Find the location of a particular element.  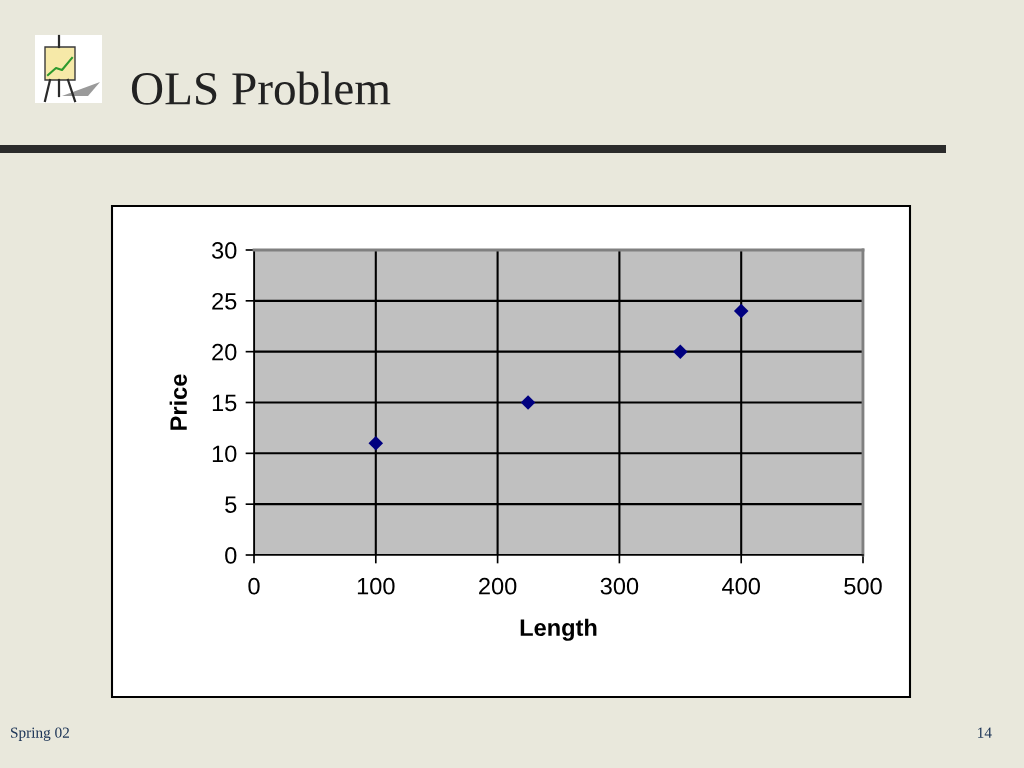

y-tick-label: 25 is located at coordinates (224, 301).